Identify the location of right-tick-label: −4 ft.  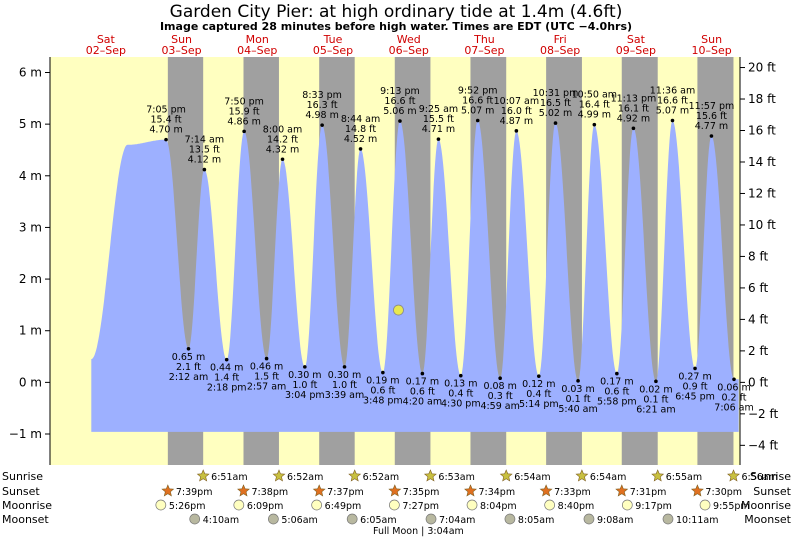
(763, 445).